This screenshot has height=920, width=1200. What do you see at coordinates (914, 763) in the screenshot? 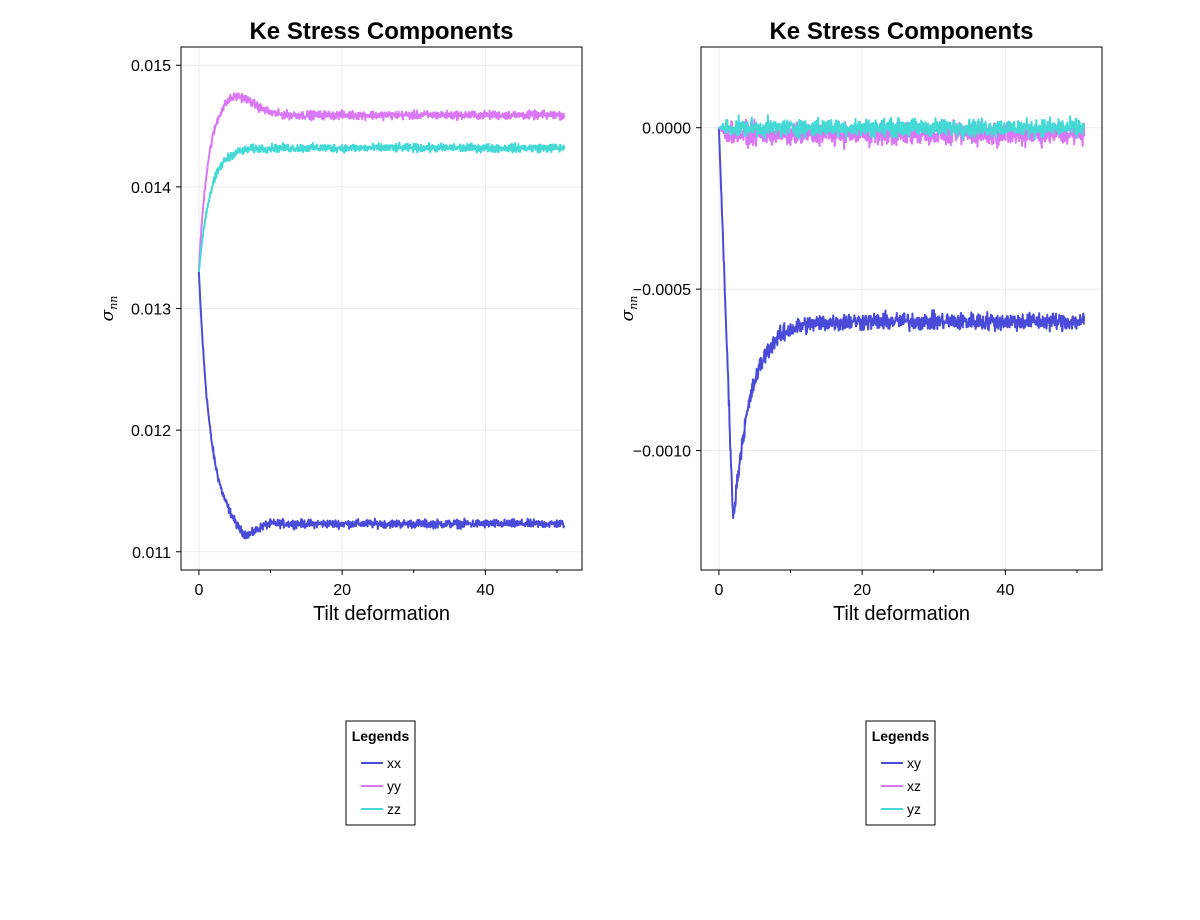
I see `legend-label-xy: xy` at bounding box center [914, 763].